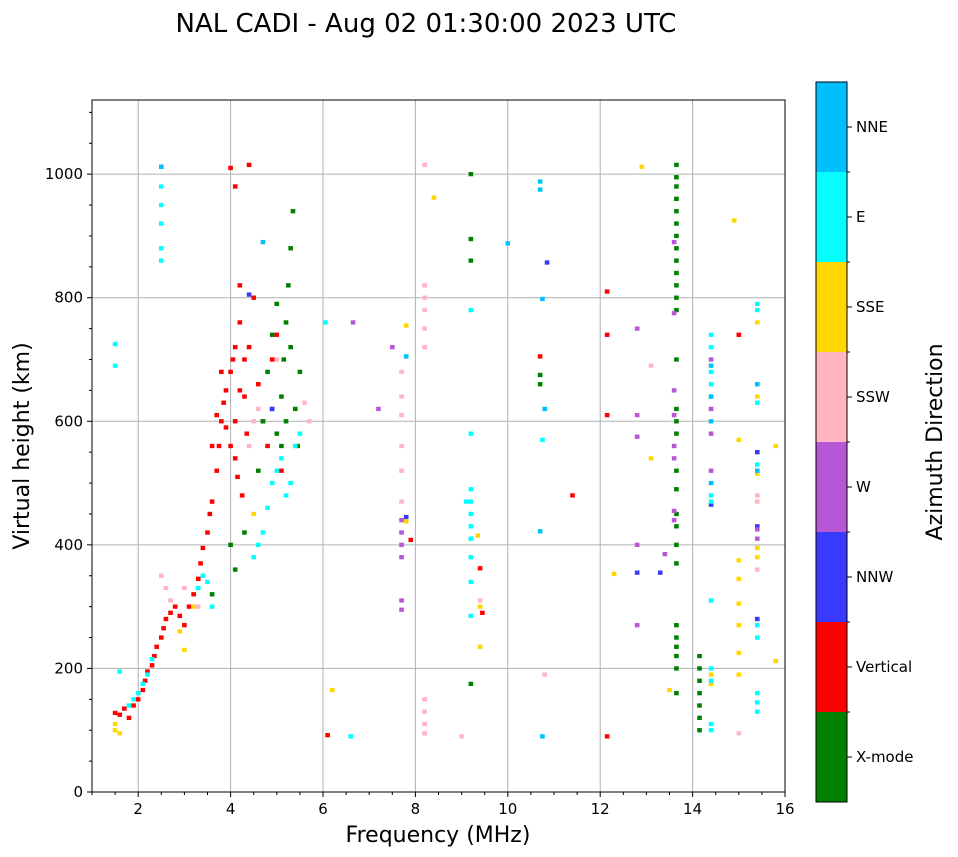  Describe the element at coordinates (600, 809) in the screenshot. I see `x-tick-label: 12` at that location.